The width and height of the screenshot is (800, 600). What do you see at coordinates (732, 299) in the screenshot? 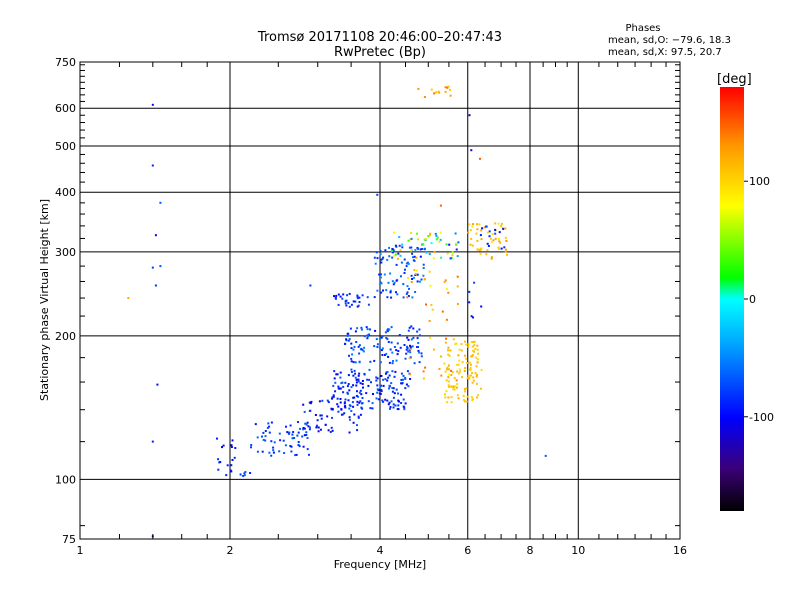
I see `colorbar` at bounding box center [732, 299].